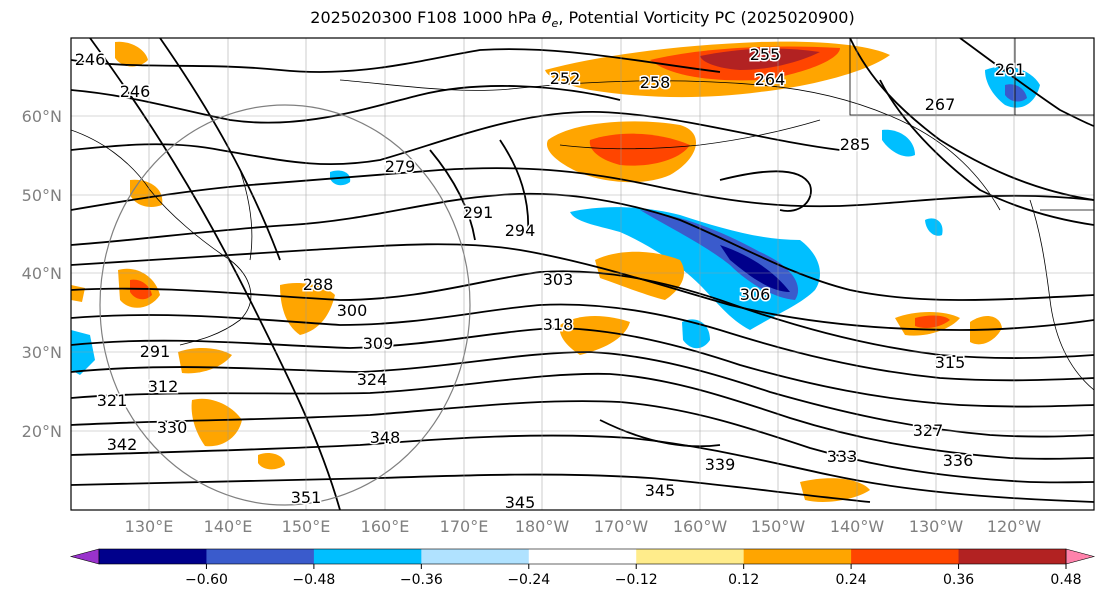 The image size is (1105, 603). What do you see at coordinates (940, 104) in the screenshot?
I see `contour-label: 267` at bounding box center [940, 104].